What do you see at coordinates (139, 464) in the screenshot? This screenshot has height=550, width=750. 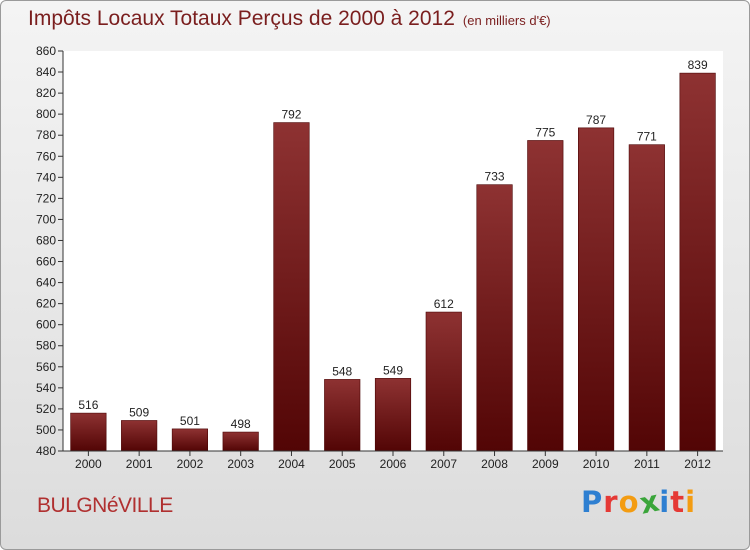 I see `x-tick-label: 2001` at bounding box center [139, 464].